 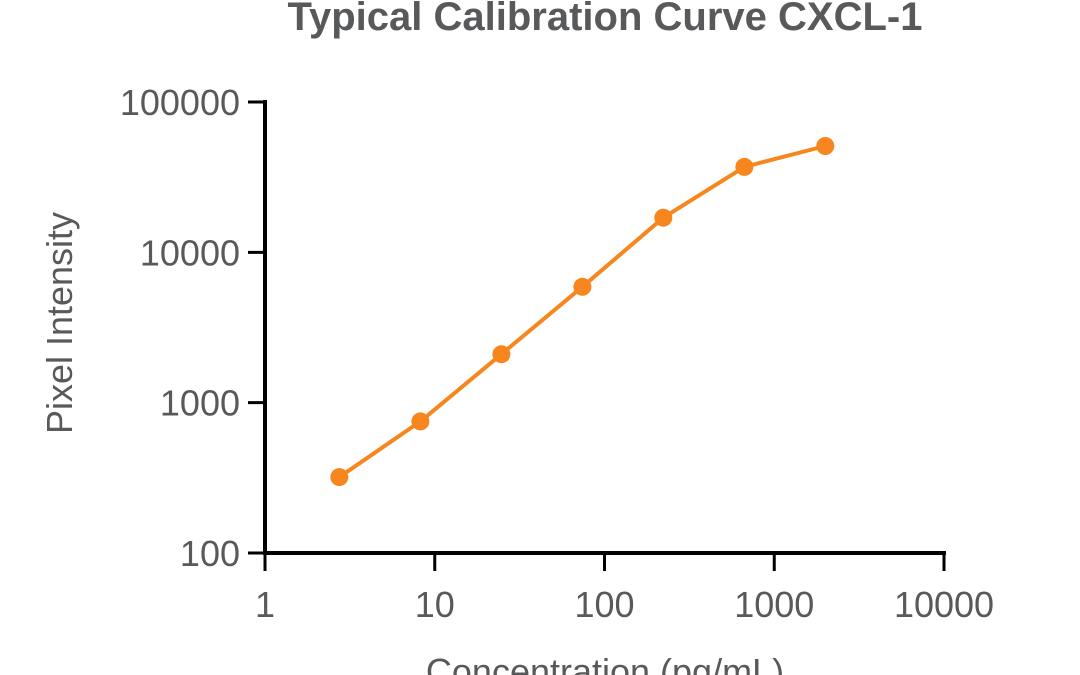 What do you see at coordinates (180, 102) in the screenshot?
I see `y-tick-label-3: 100000` at bounding box center [180, 102].